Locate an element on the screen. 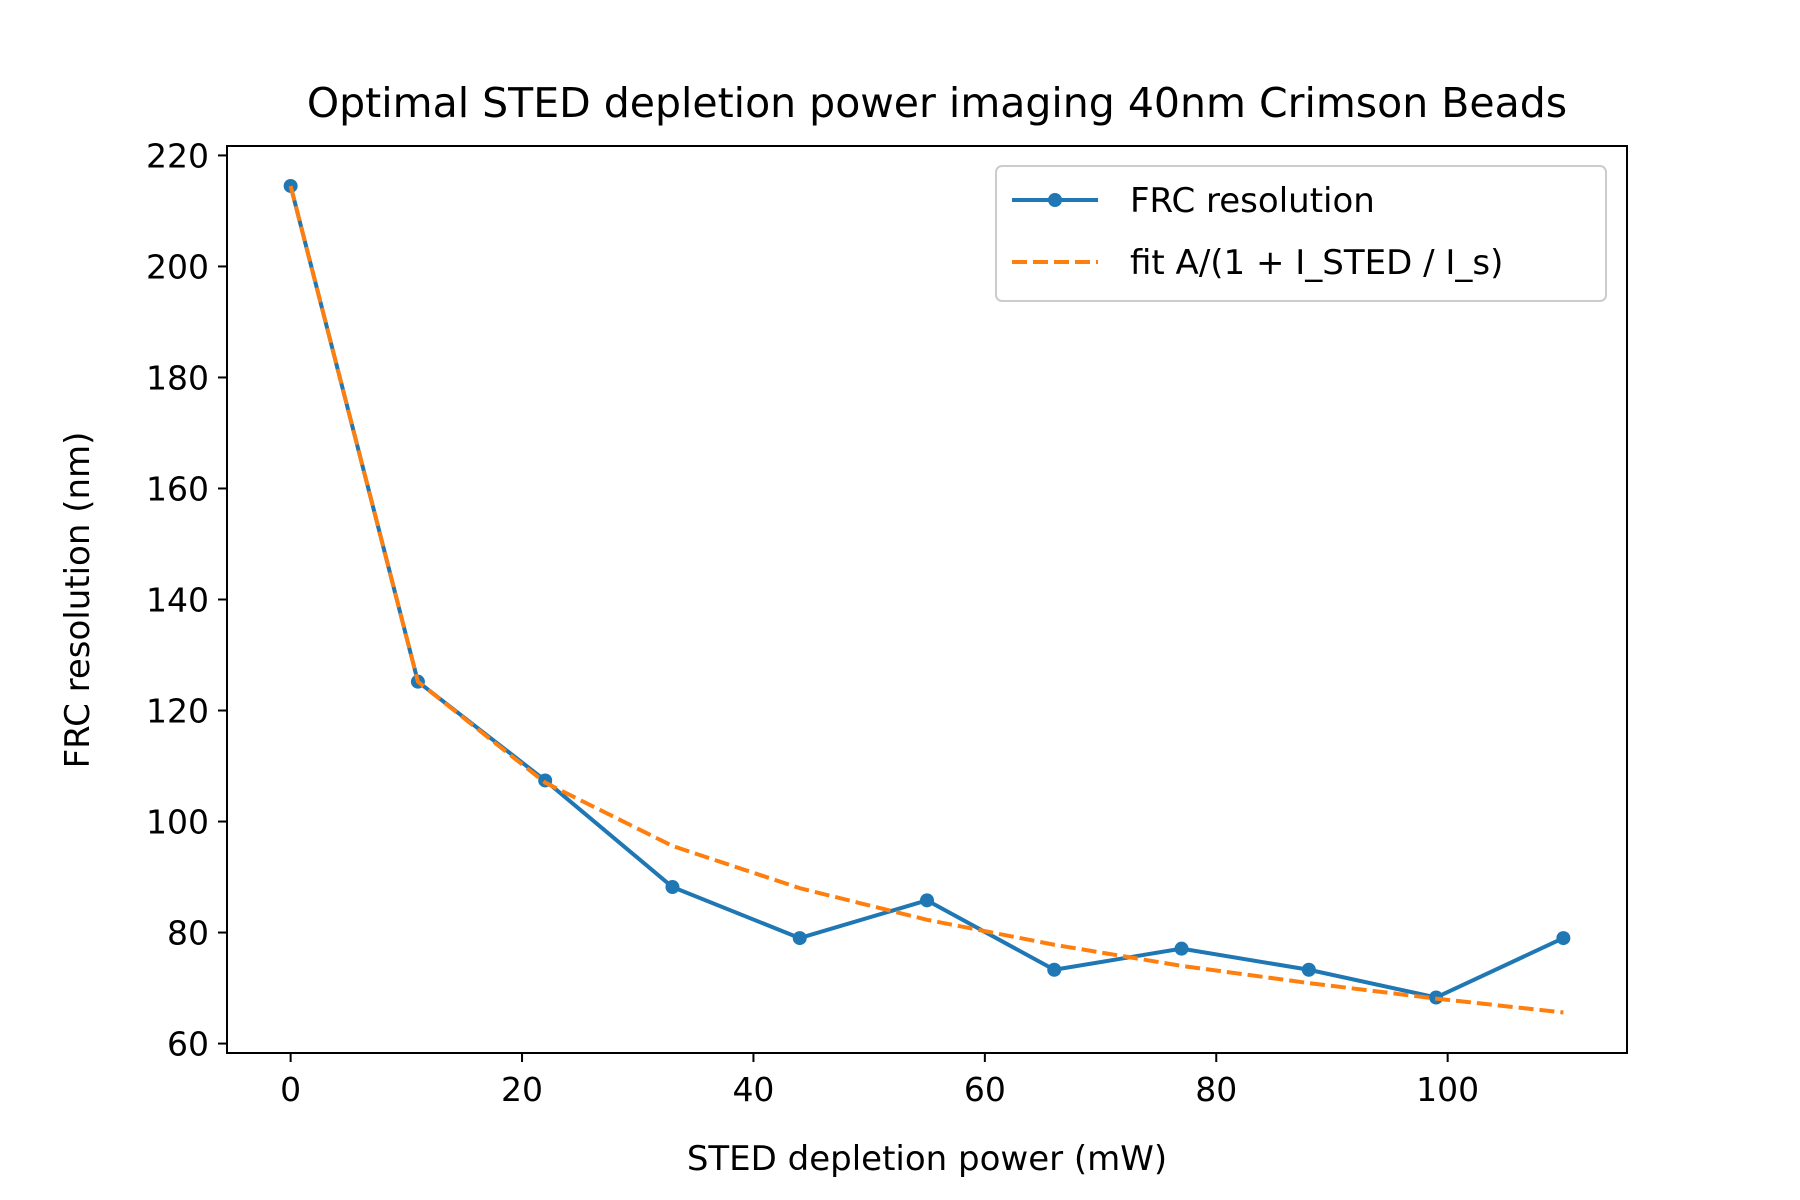  x-axis-ticks: 0 20 40 60 80 100 is located at coordinates (879, 1081).